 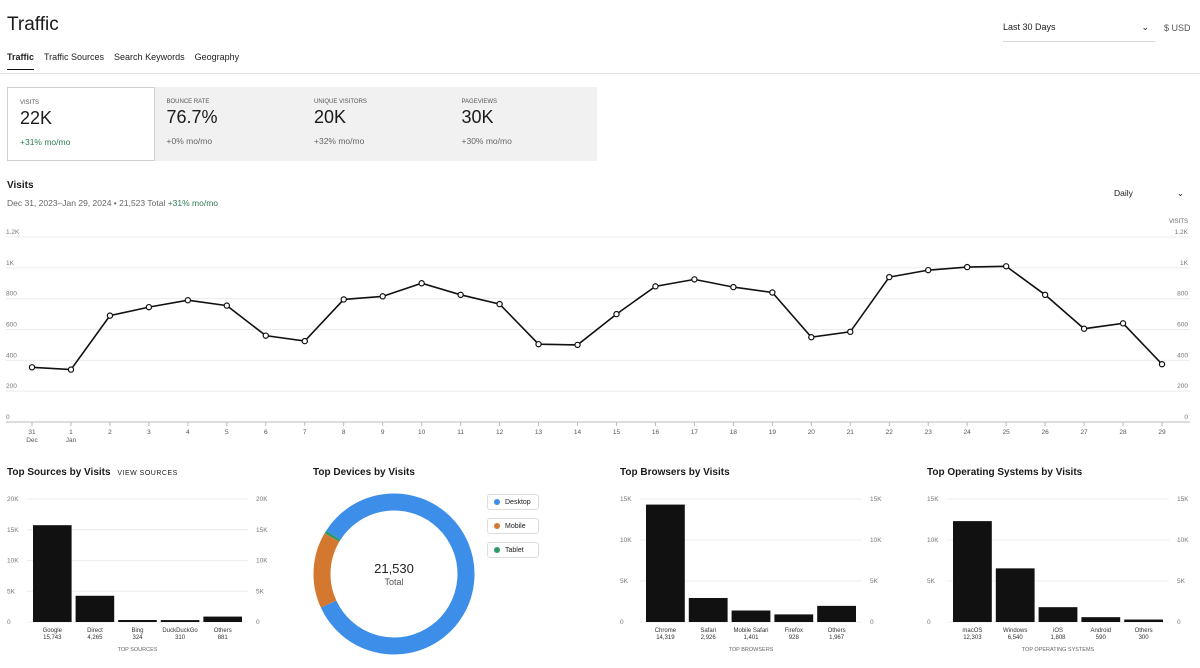 I want to click on bar-value-label: 14,319, so click(x=665, y=638).